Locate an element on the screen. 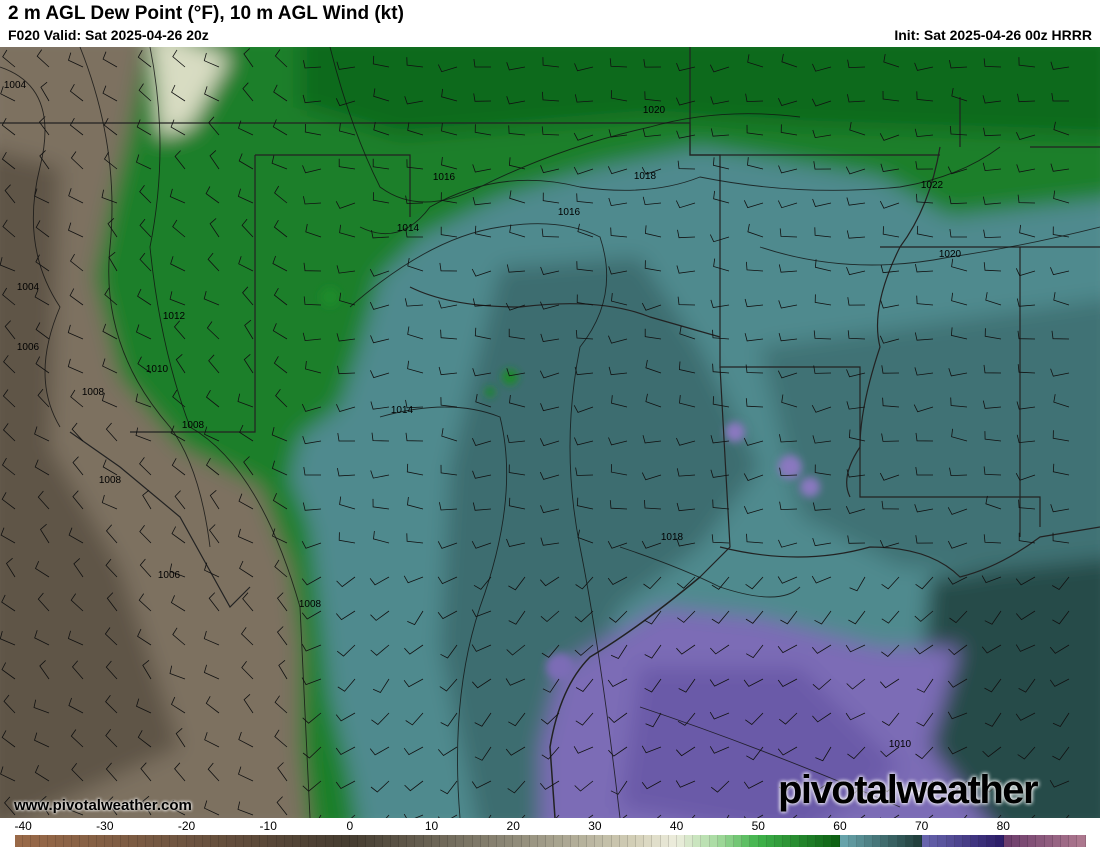 This screenshot has height=850, width=1100. colorbar-tick-label: 70 is located at coordinates (921, 826).